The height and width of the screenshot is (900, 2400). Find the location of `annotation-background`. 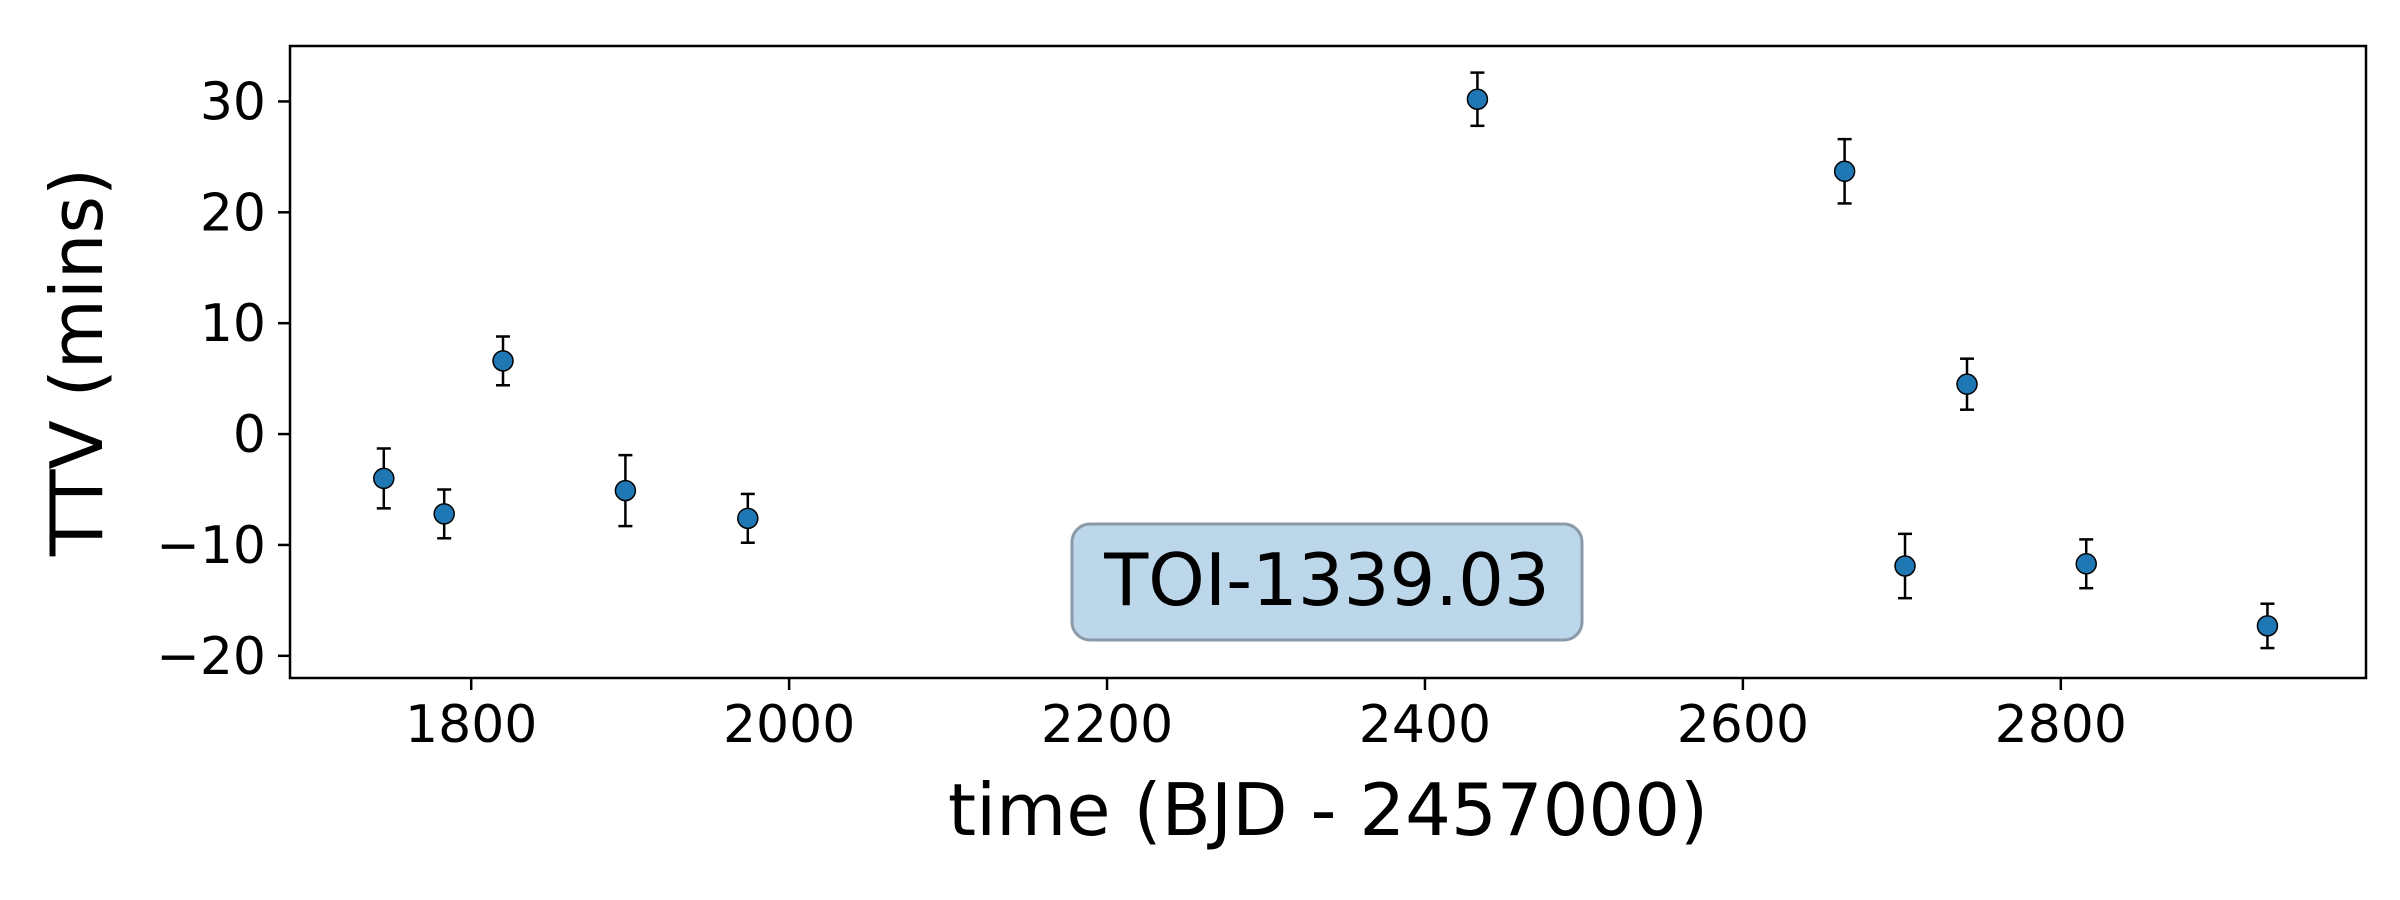

annotation-background is located at coordinates (1327, 582).